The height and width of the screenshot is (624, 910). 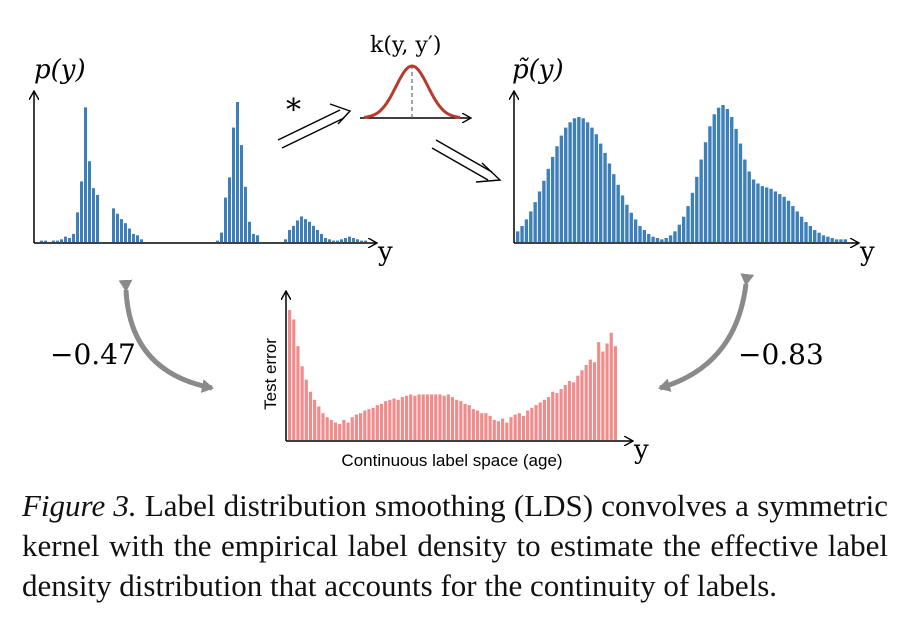 I want to click on smoothed-density-chart: p̃(y) y, so click(x=693, y=161).